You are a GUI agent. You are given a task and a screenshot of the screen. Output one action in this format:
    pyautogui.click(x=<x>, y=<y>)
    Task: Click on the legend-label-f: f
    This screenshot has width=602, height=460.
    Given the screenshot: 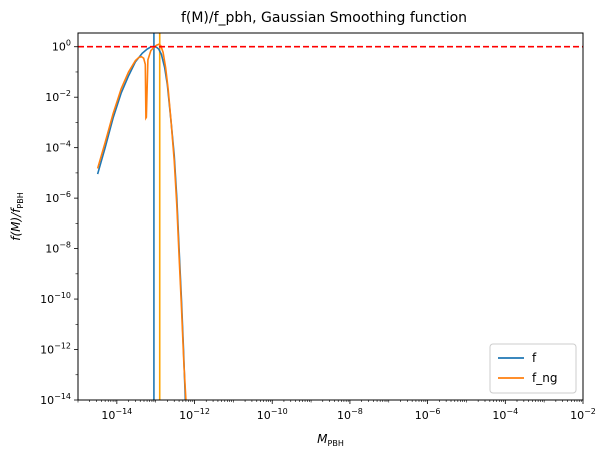 What is the action you would take?
    pyautogui.click(x=534, y=358)
    